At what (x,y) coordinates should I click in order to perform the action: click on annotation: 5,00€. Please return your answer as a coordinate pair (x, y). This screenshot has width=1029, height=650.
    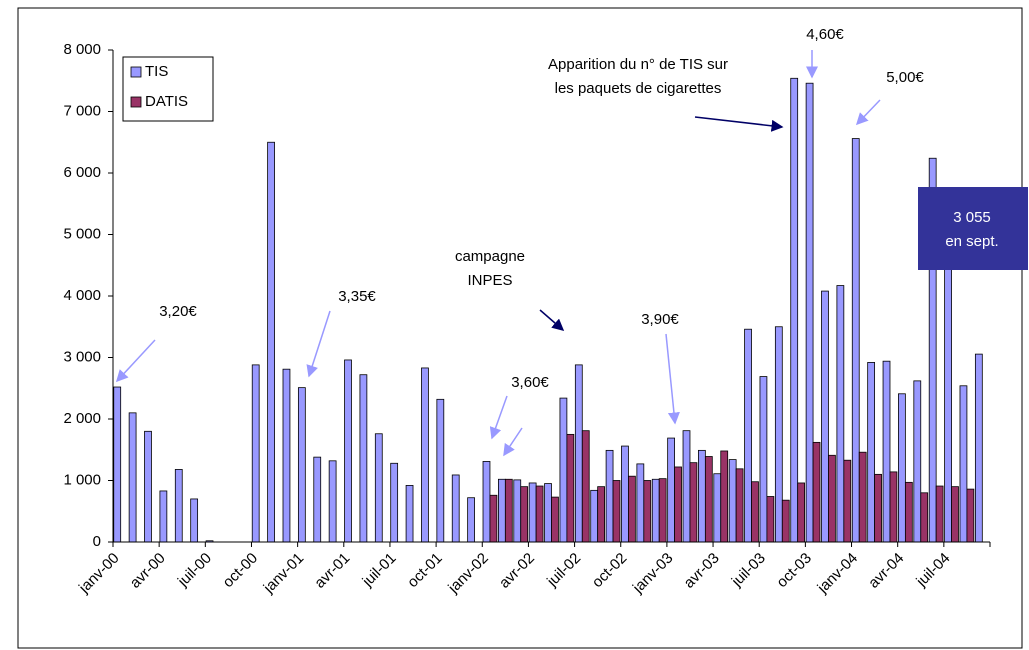
    Looking at the image, I should click on (905, 77).